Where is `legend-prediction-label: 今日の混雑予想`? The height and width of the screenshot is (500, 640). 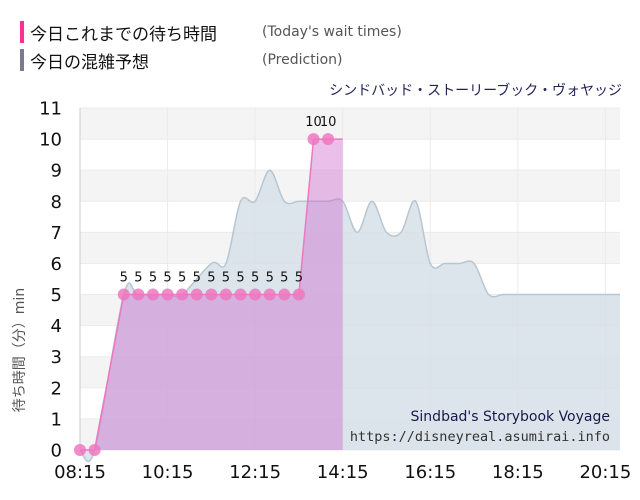
legend-prediction-label: 今日の混雑予想 is located at coordinates (89, 62).